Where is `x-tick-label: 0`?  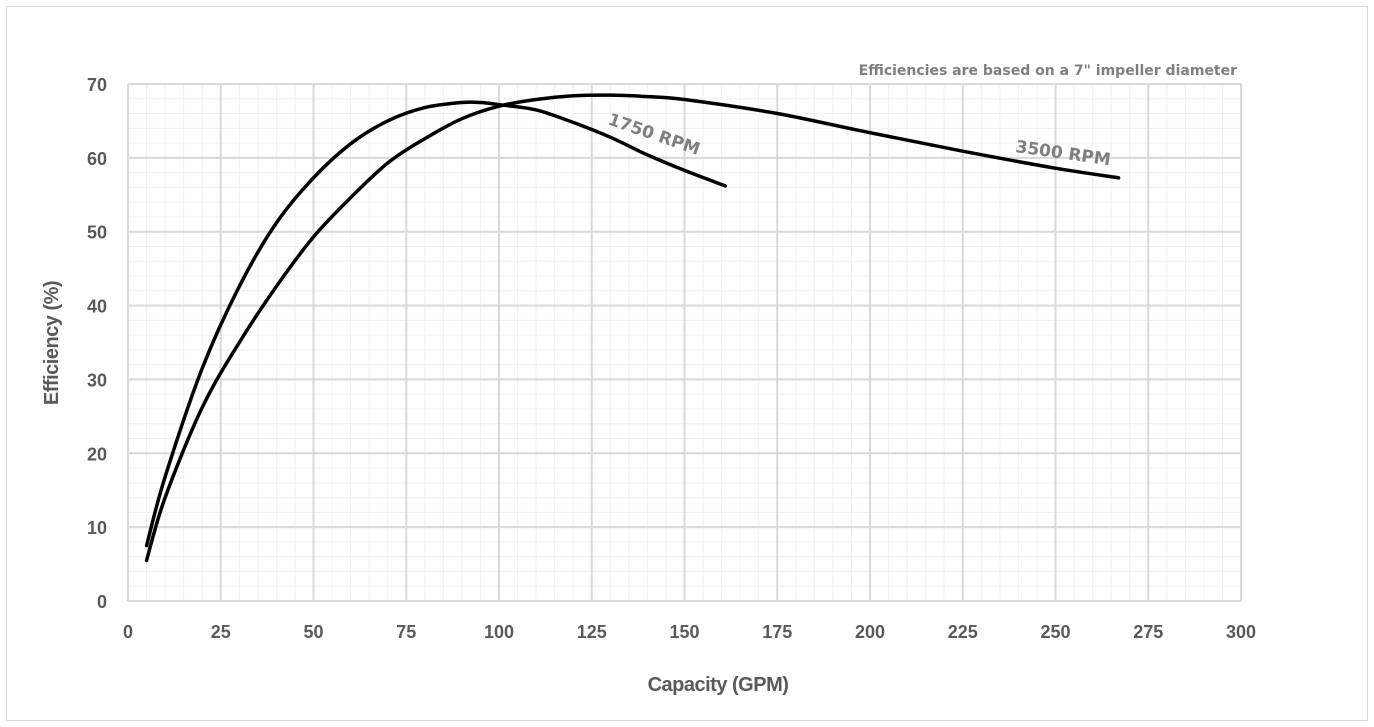
x-tick-label: 0 is located at coordinates (128, 632).